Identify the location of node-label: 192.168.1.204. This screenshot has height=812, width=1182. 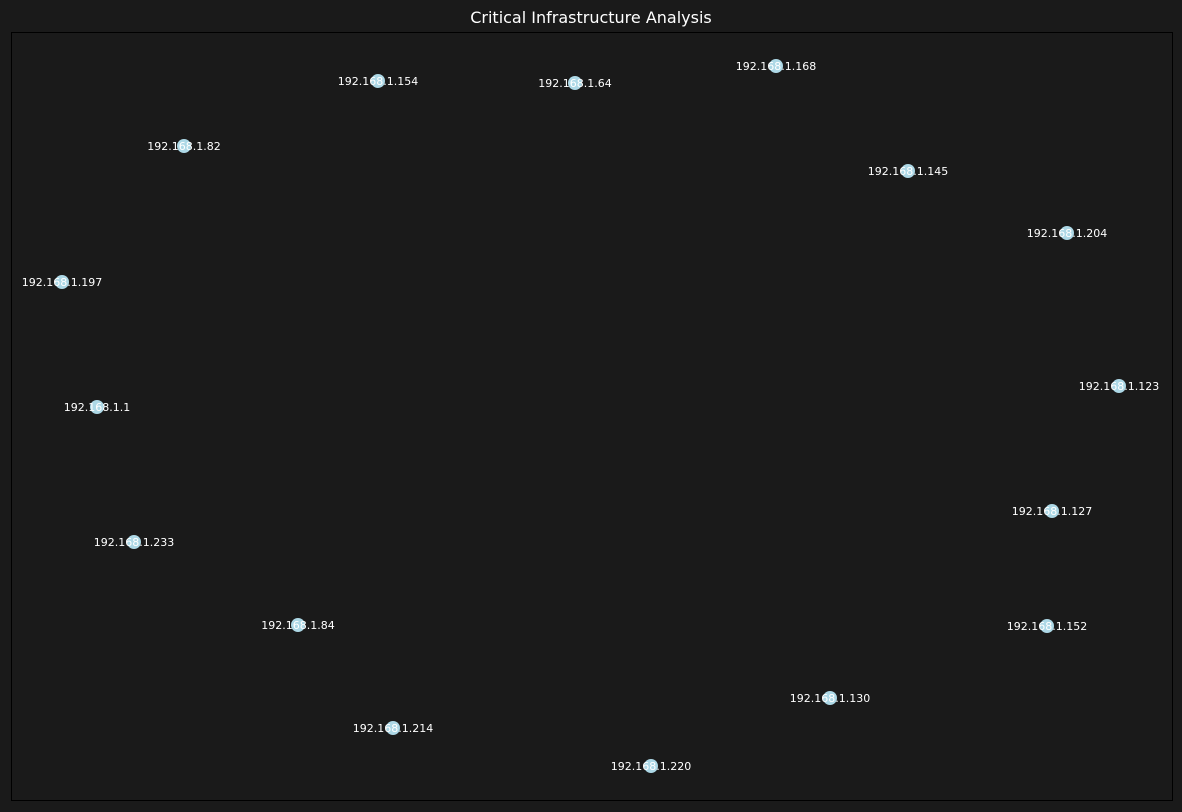
(1067, 233).